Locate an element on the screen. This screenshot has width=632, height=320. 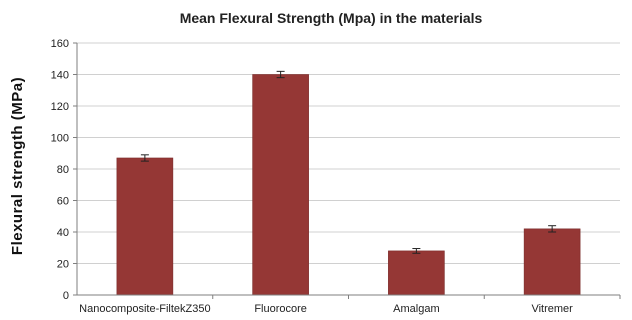
y-axis-ticks: 0 20 40 60 80 100 120 140 160 is located at coordinates (64, 170).